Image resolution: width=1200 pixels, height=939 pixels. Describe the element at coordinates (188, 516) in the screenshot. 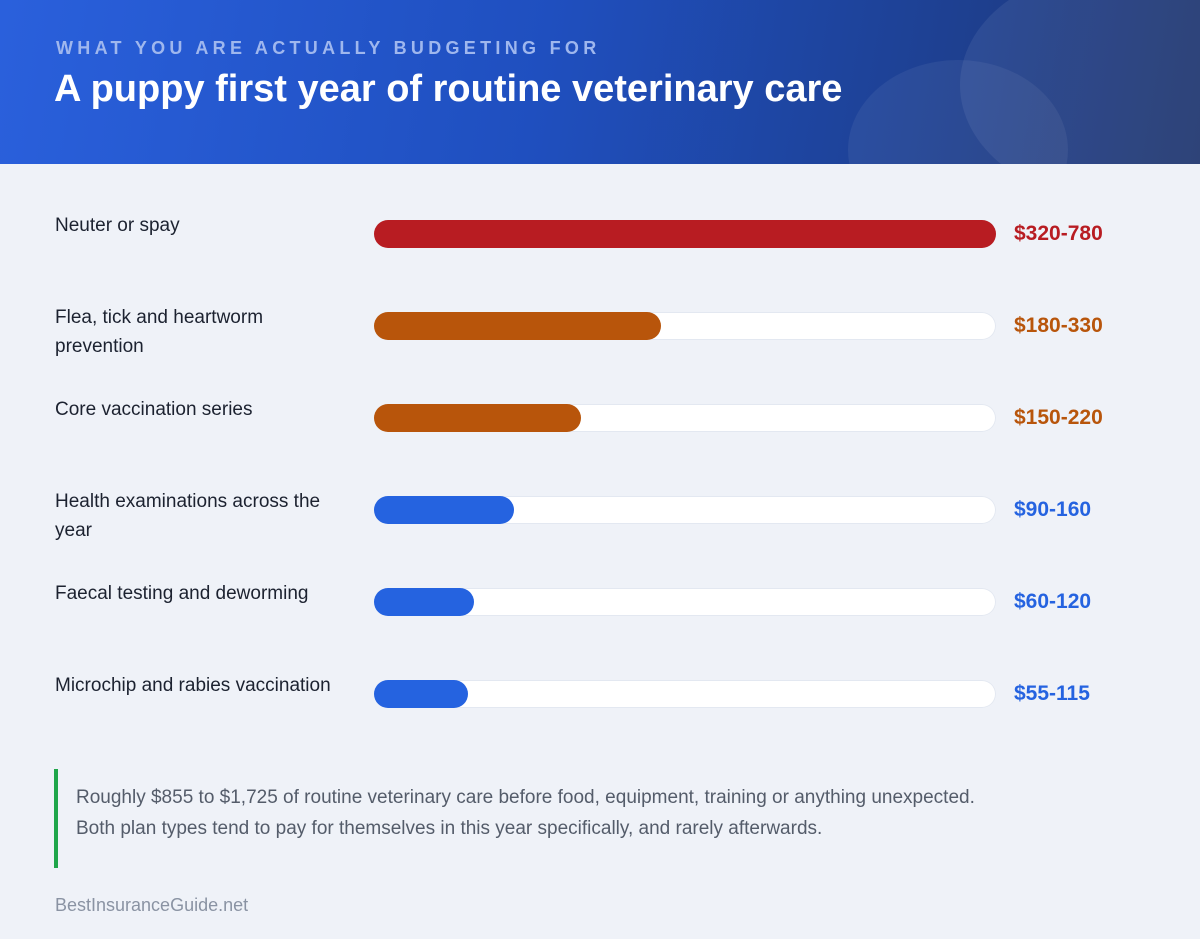

I see `bar-label: Health examinations across the year` at that location.